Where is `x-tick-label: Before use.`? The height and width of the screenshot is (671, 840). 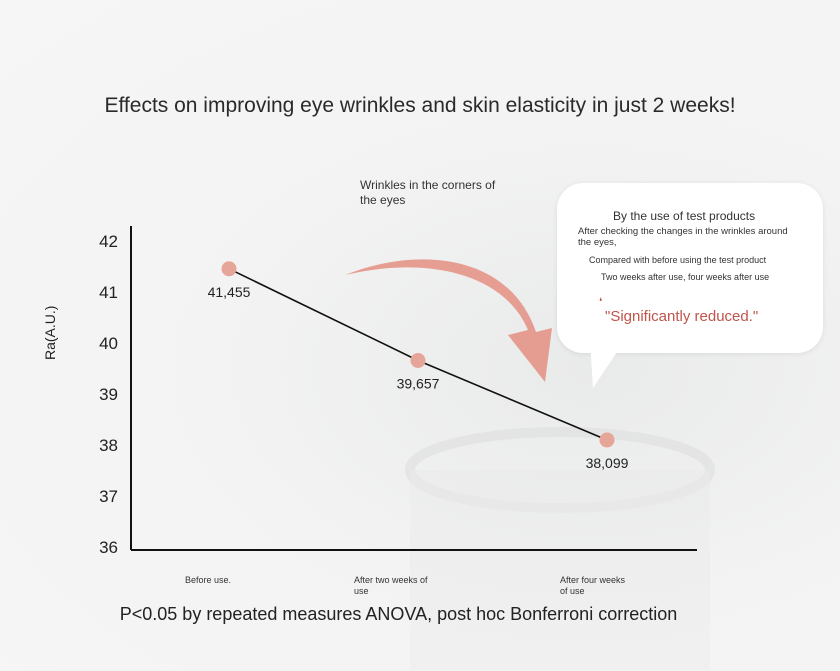 x-tick-label: Before use. is located at coordinates (208, 580).